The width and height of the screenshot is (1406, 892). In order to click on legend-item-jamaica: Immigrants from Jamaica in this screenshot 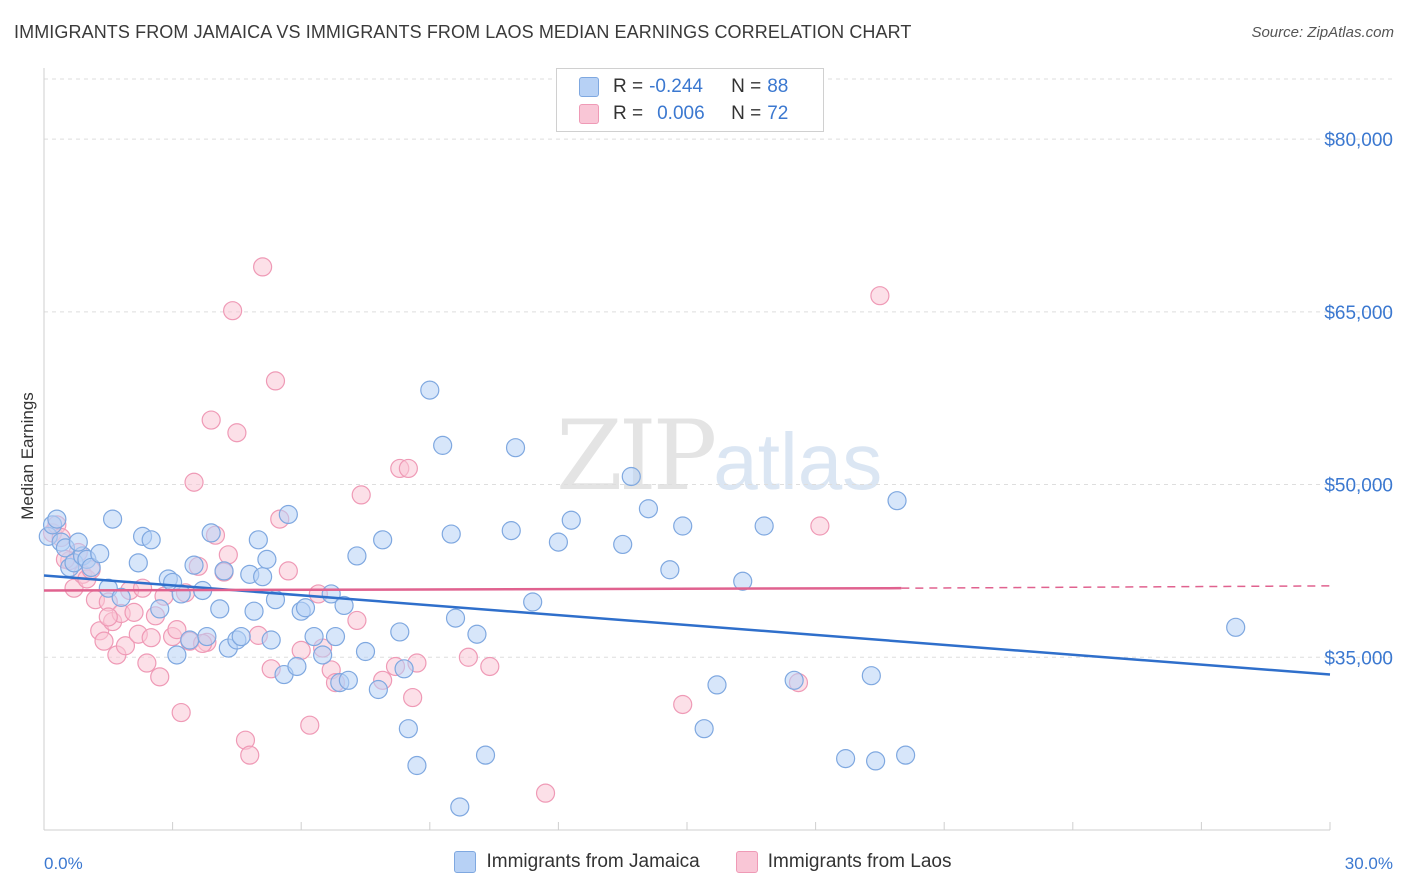, I will do `click(577, 862)`.